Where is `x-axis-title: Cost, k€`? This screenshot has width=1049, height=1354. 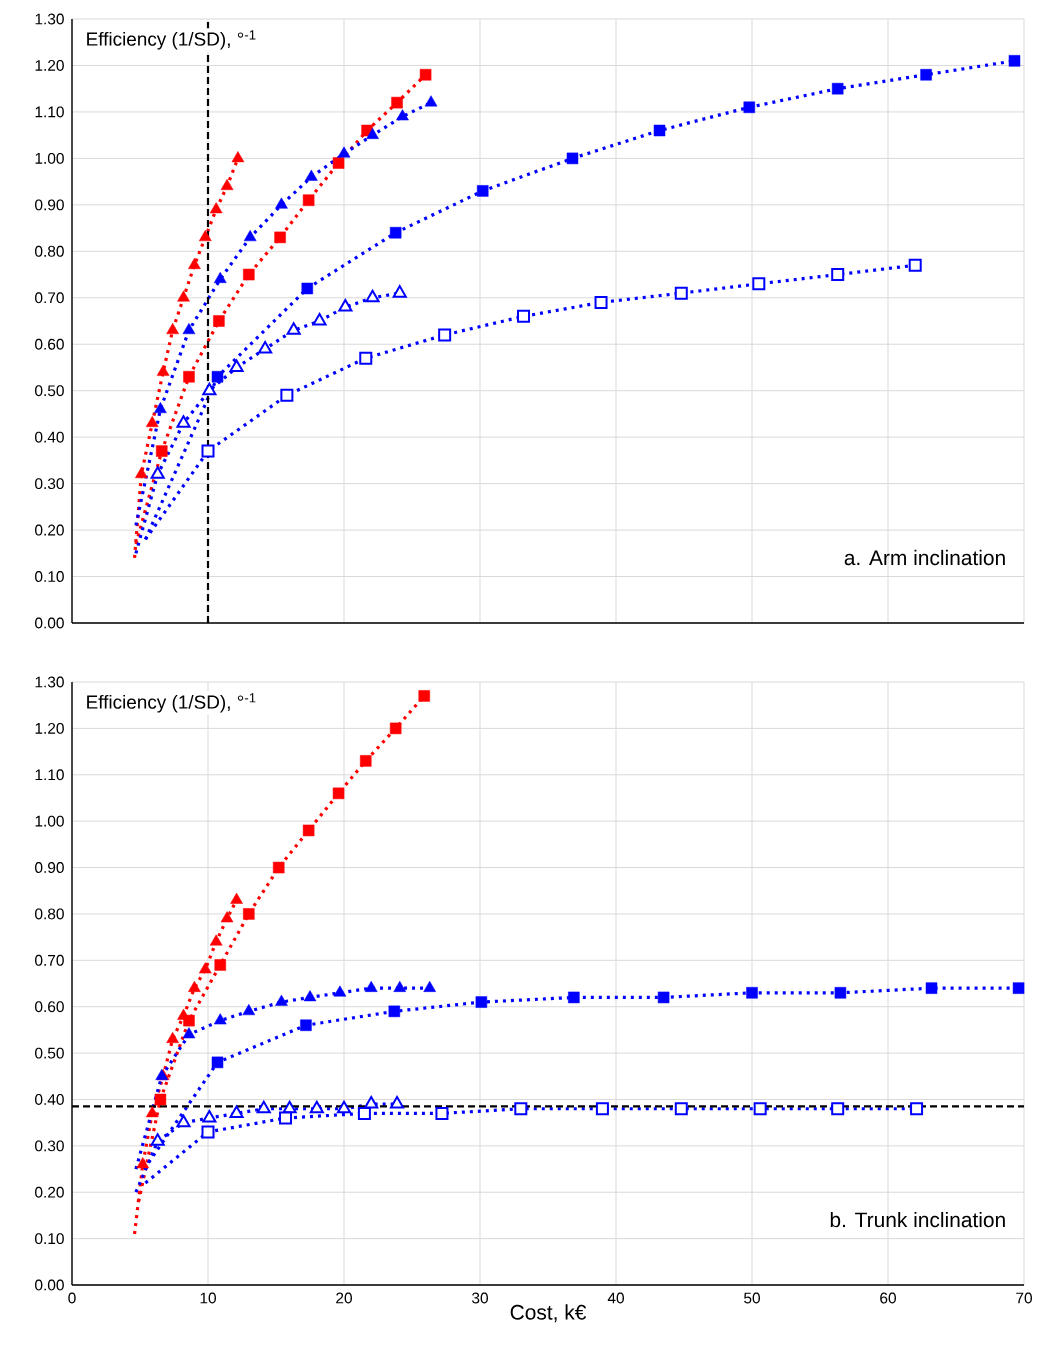
x-axis-title: Cost, k€ is located at coordinates (548, 1313).